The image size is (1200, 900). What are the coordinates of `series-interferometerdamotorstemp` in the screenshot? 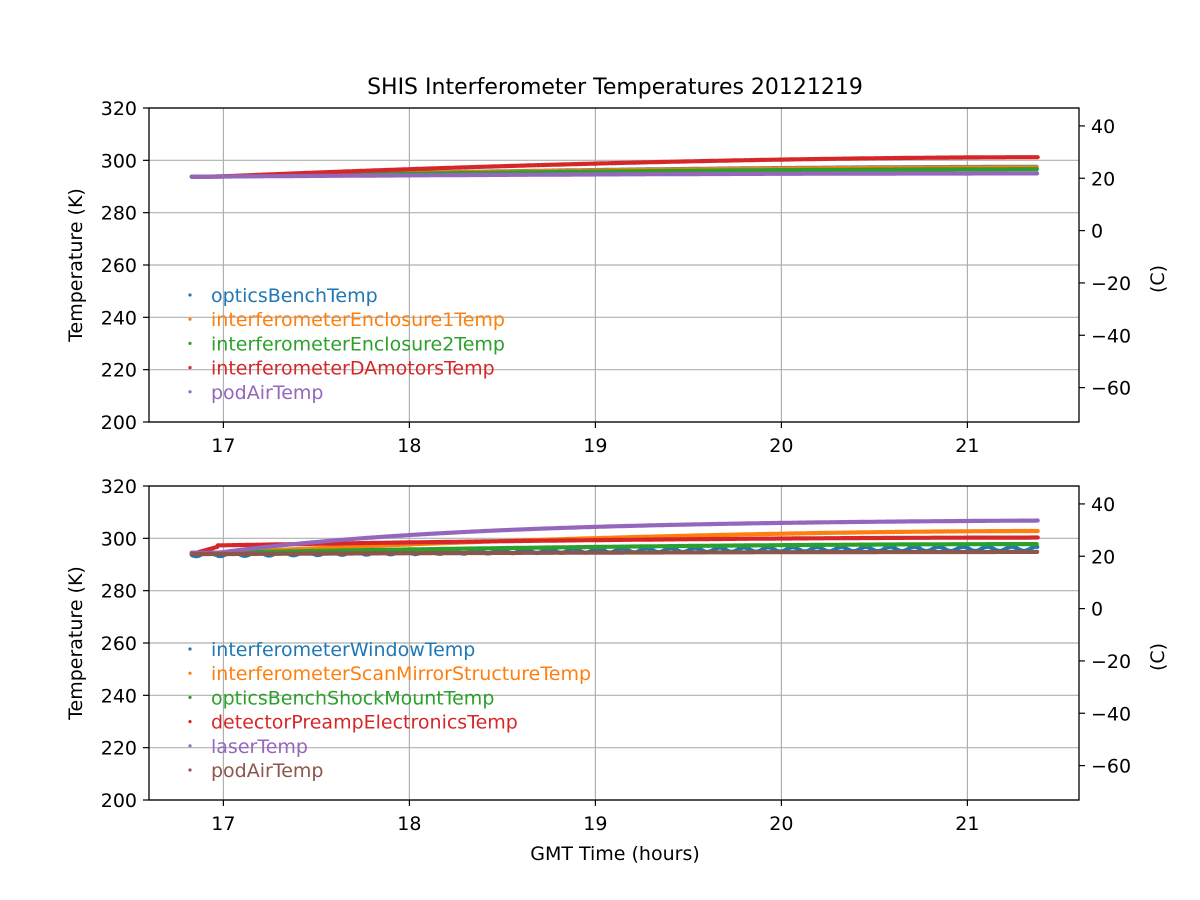 It's located at (614, 167).